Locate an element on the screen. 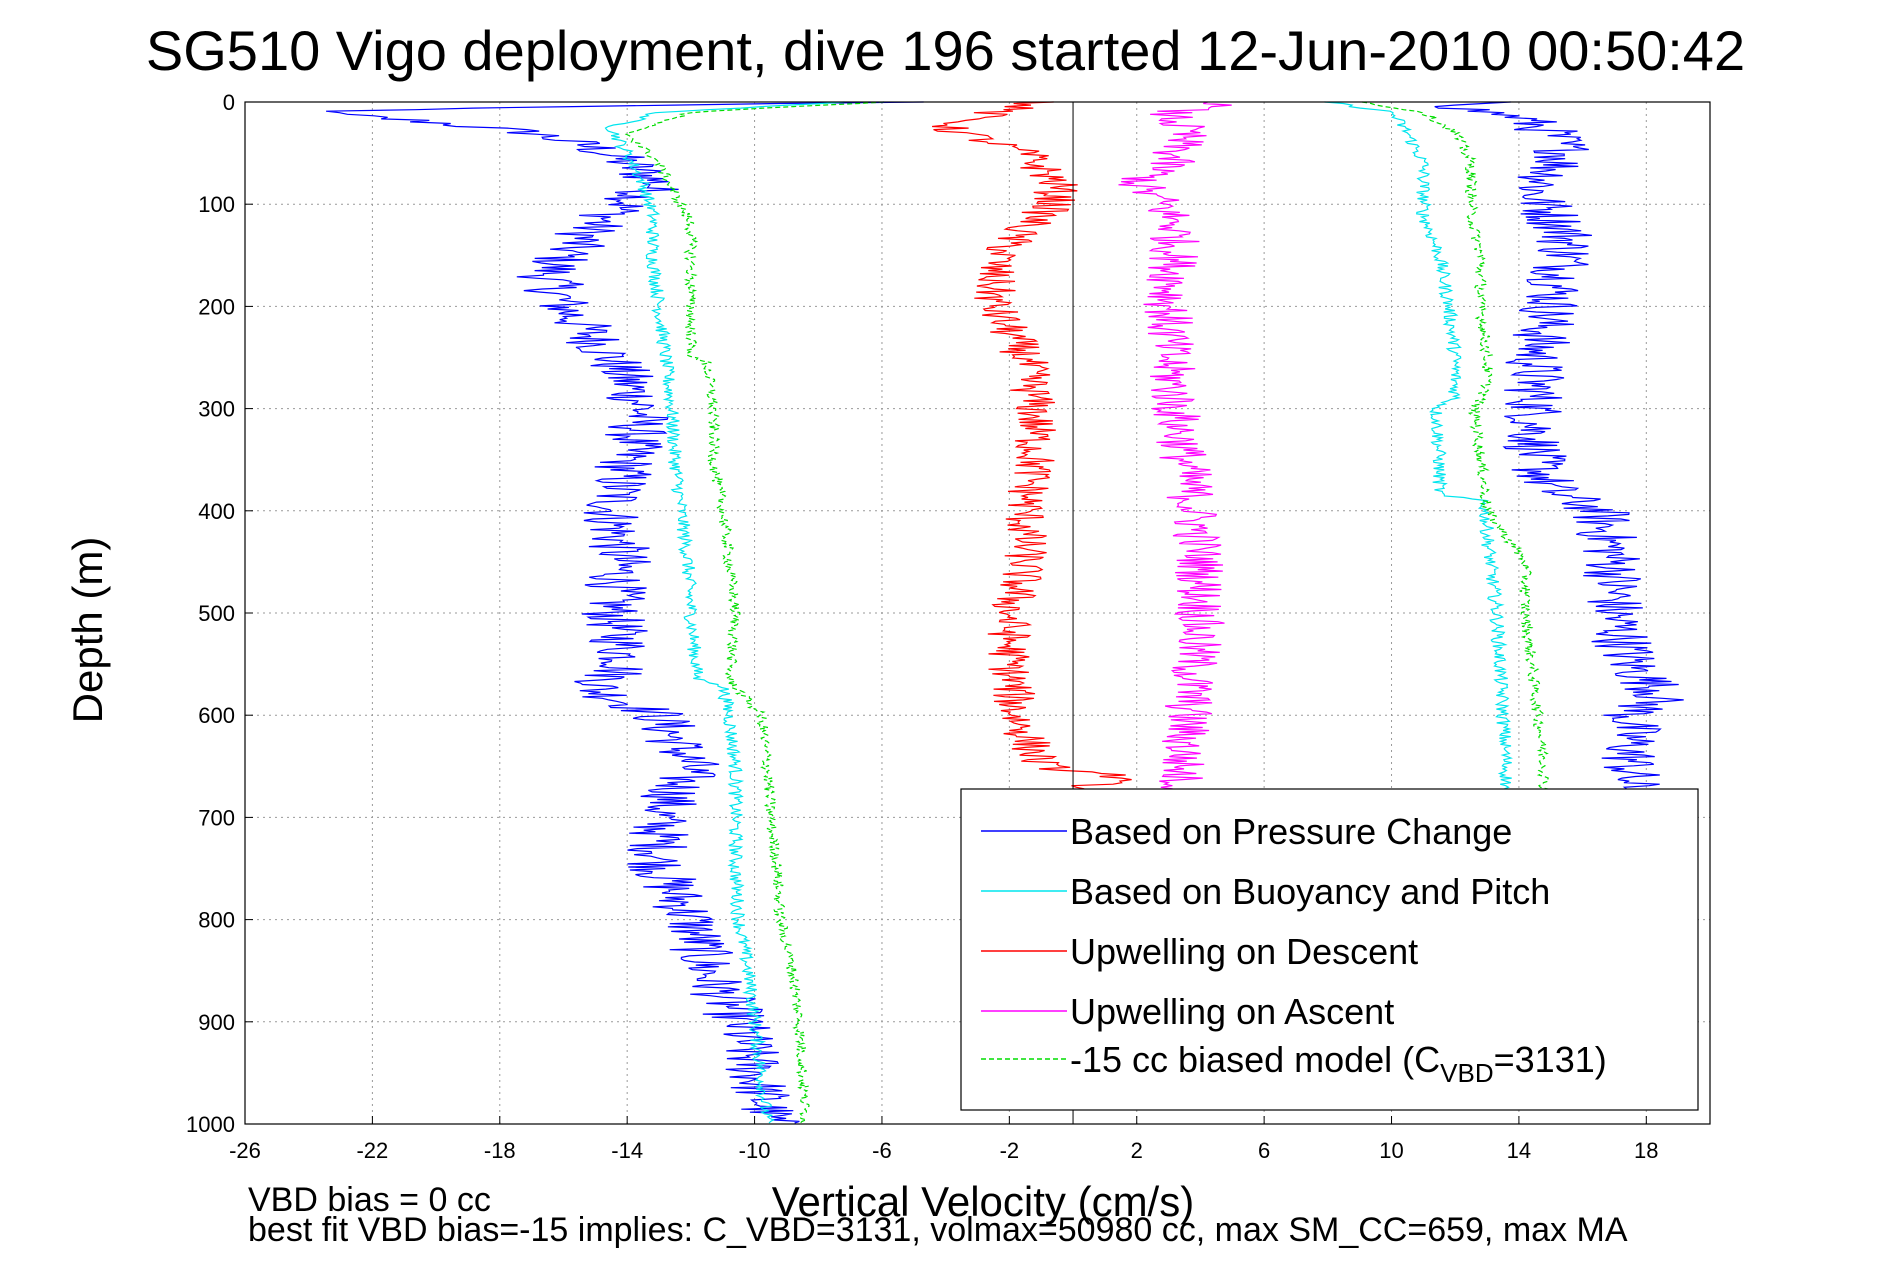 This screenshot has height=1262, width=1891. y-tick-label: 700 is located at coordinates (216, 817).